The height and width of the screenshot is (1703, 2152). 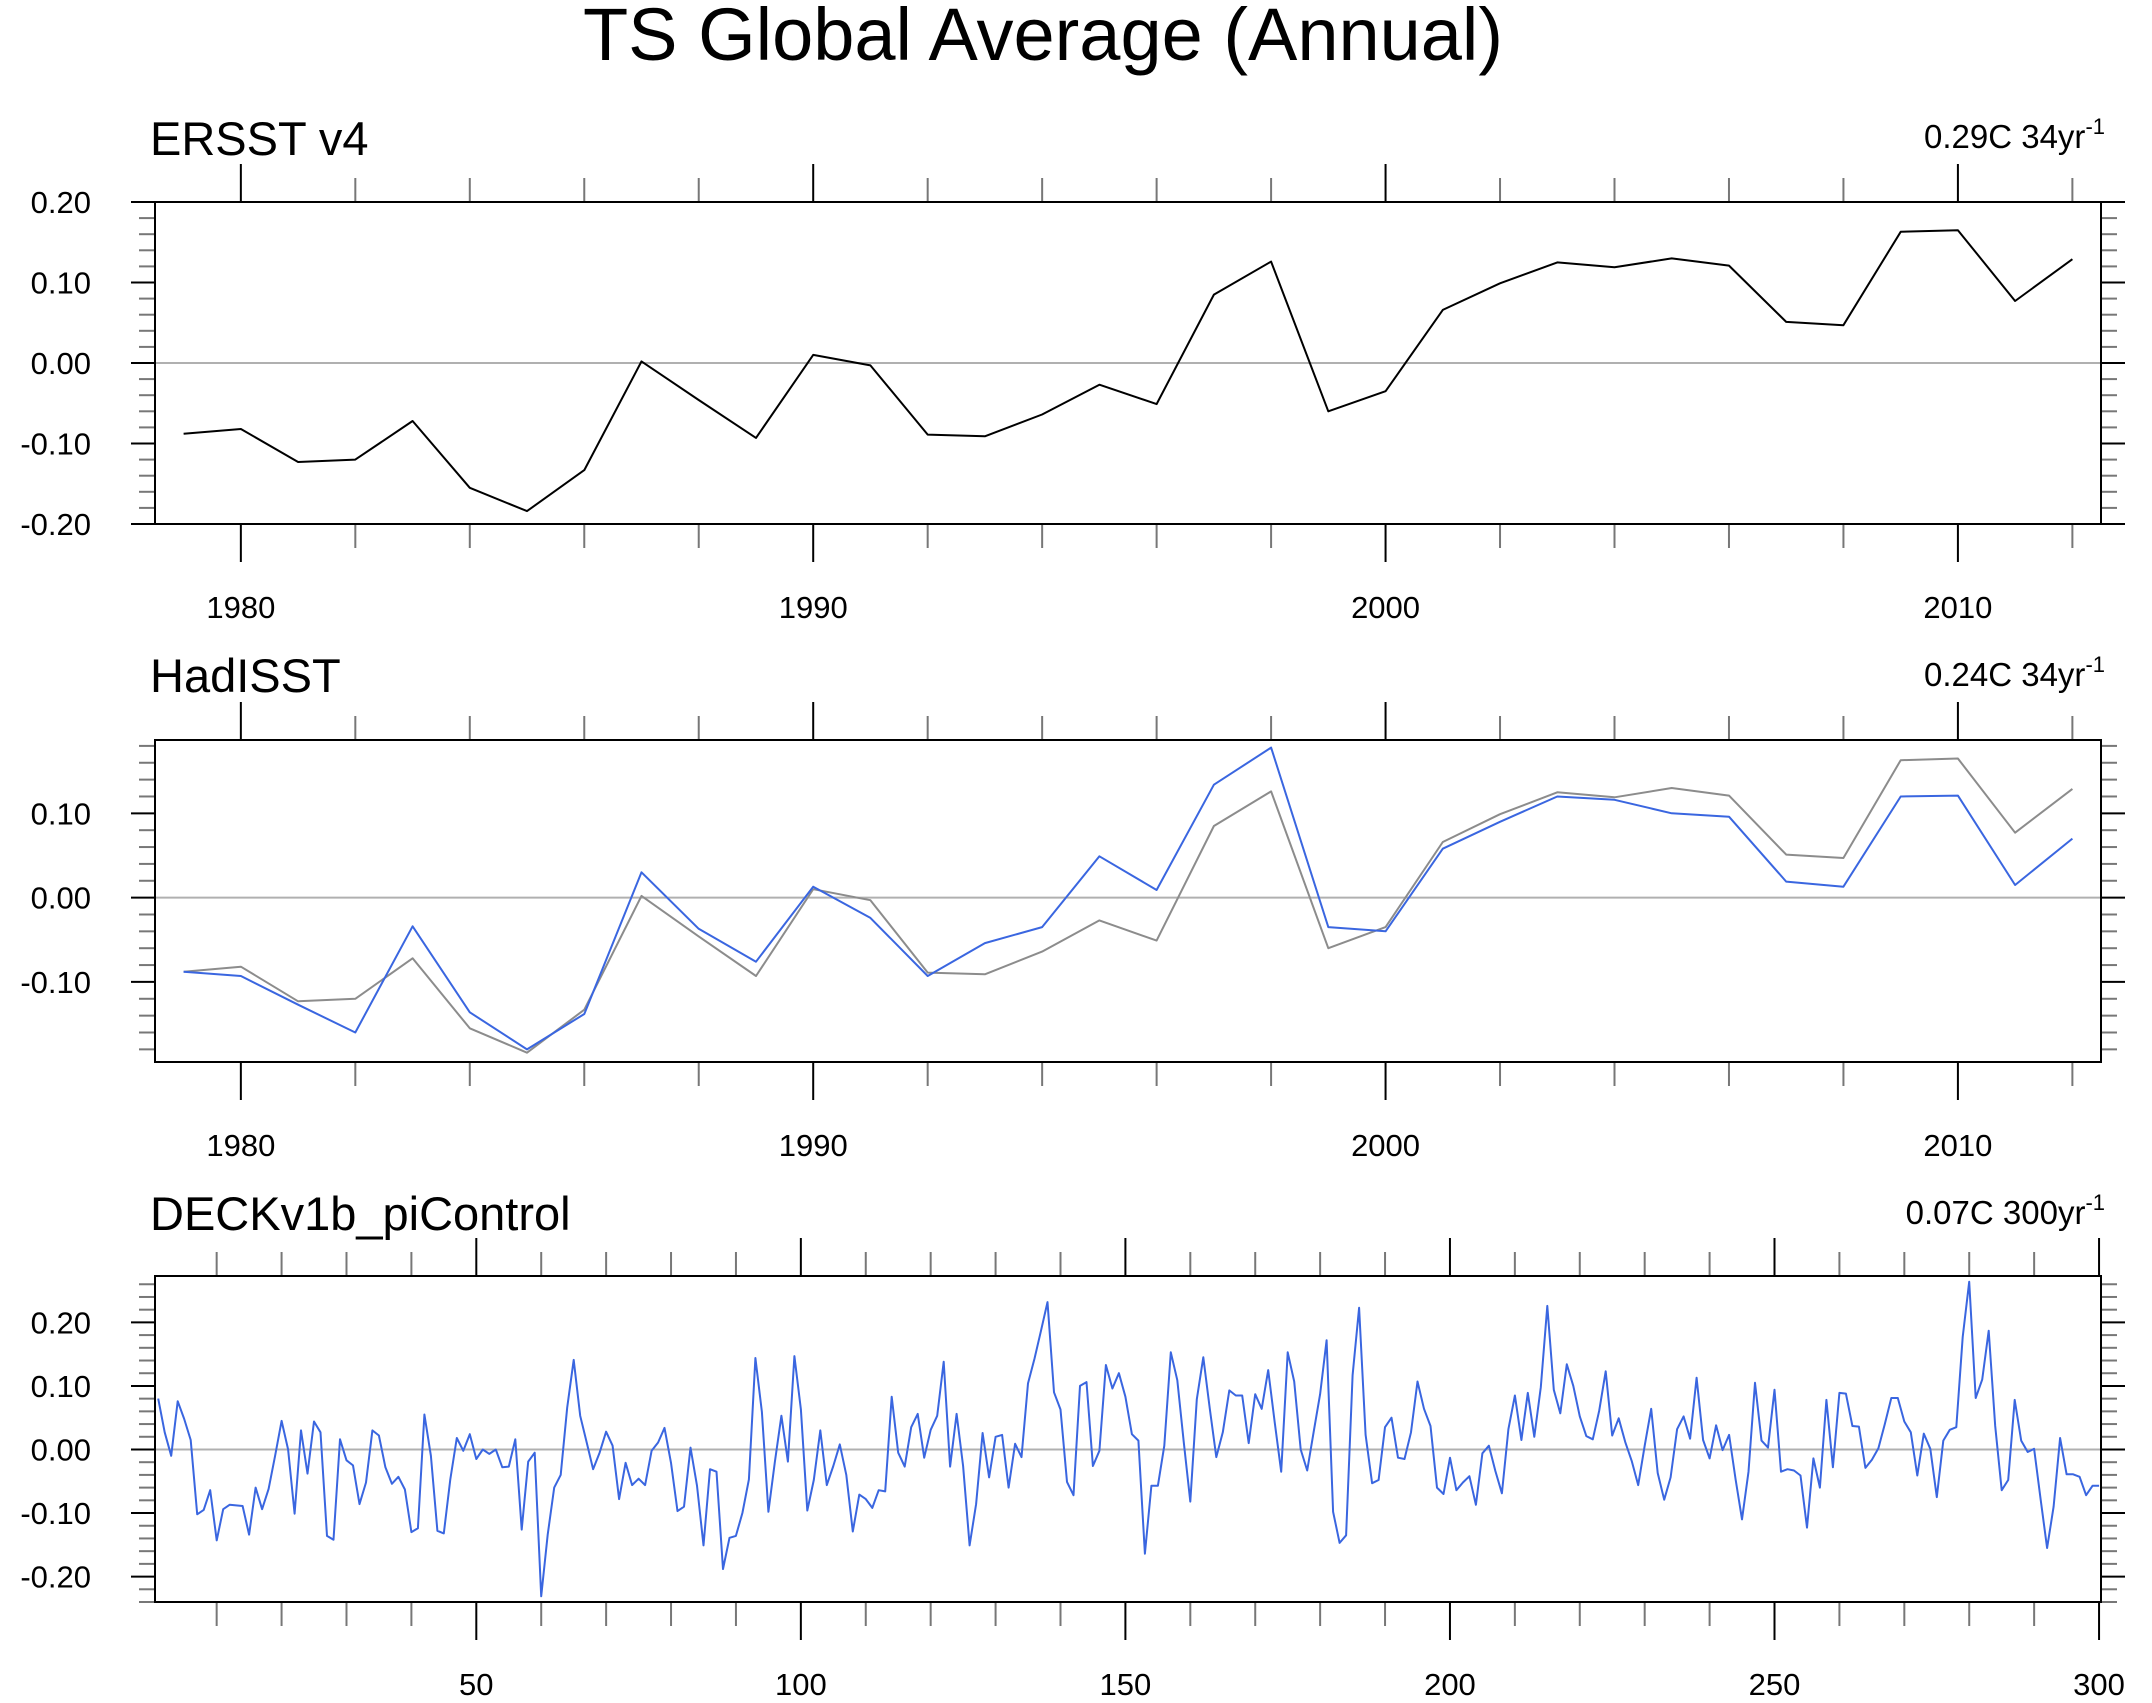 I want to click on series-line-ersst-v4, so click(x=1128, y=371).